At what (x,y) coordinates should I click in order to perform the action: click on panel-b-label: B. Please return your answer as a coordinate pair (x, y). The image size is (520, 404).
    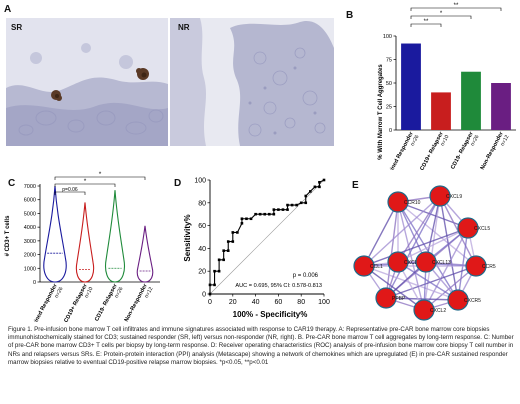
    Looking at the image, I should click on (350, 15).